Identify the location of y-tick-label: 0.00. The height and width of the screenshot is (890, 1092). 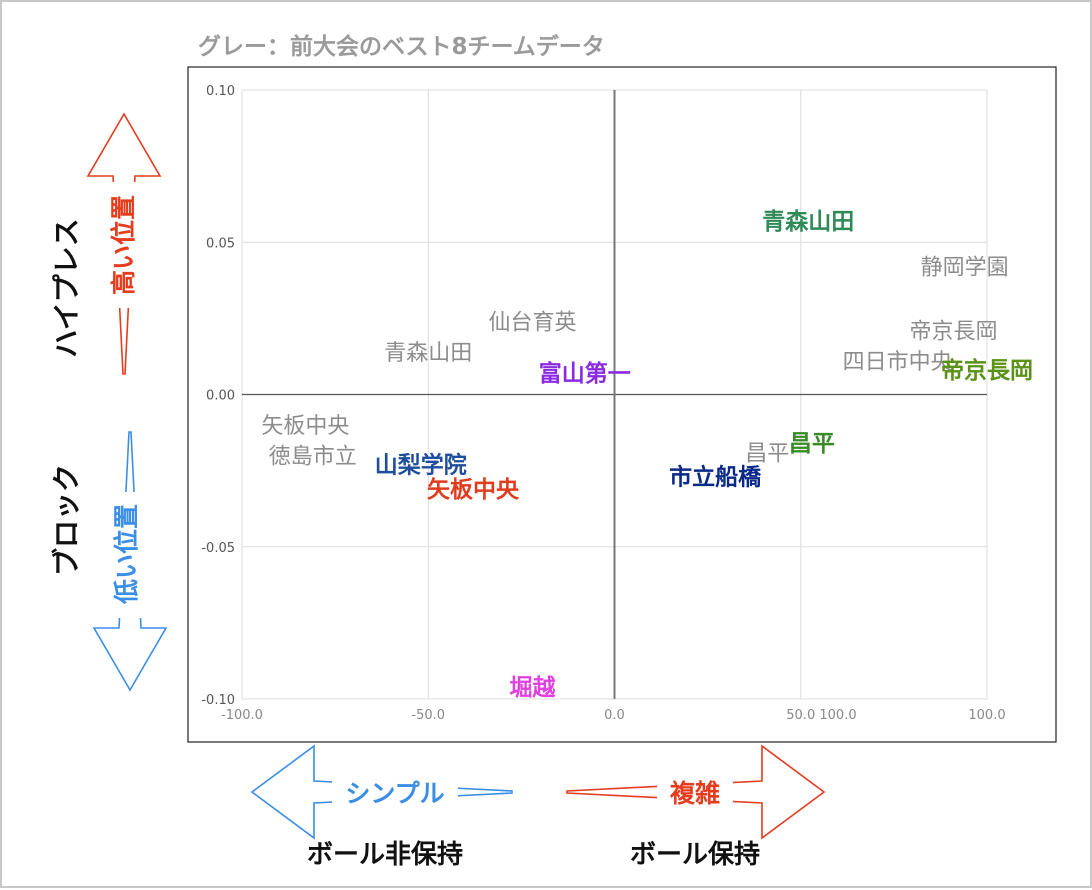
(220, 396).